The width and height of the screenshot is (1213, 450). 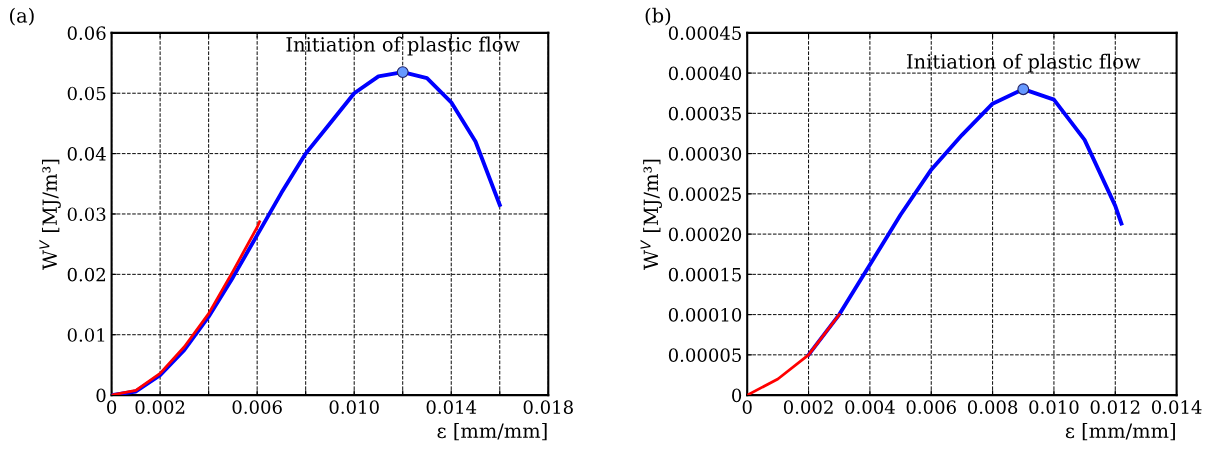 I want to click on y-tick-label: 0.00025, so click(x=704, y=194).